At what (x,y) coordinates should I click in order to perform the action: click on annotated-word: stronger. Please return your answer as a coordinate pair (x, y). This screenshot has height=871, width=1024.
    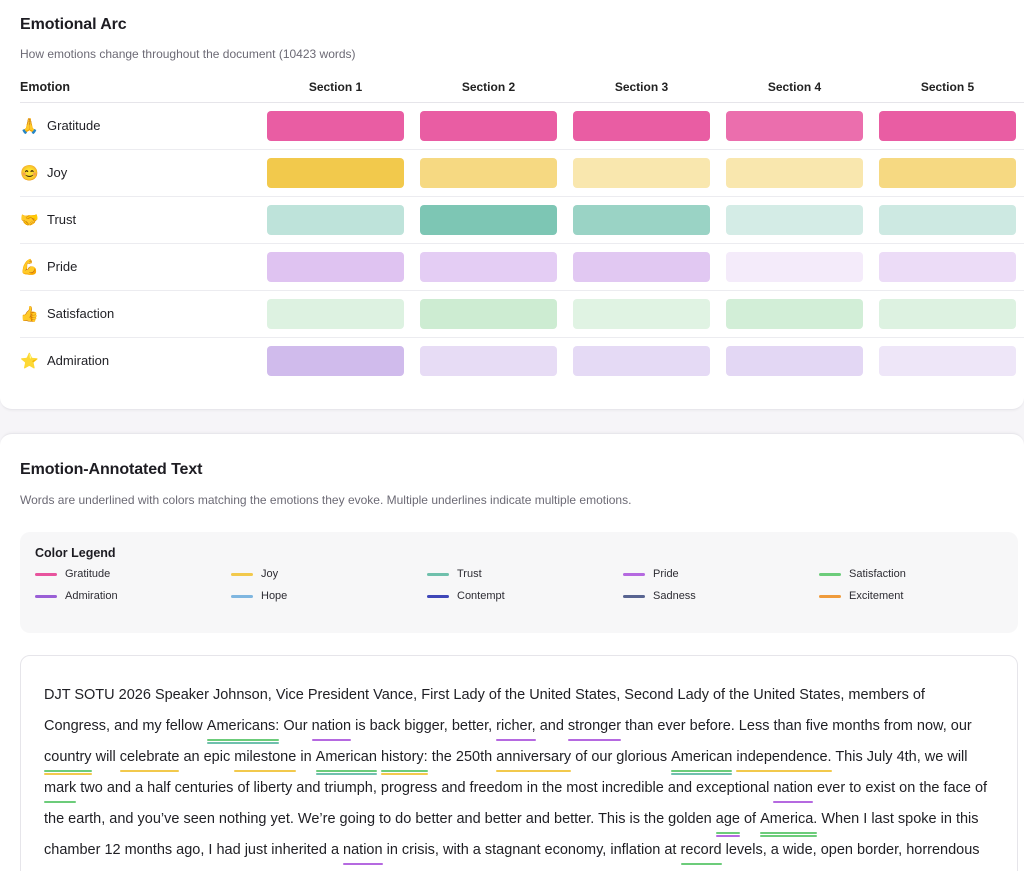
    Looking at the image, I should click on (594, 728).